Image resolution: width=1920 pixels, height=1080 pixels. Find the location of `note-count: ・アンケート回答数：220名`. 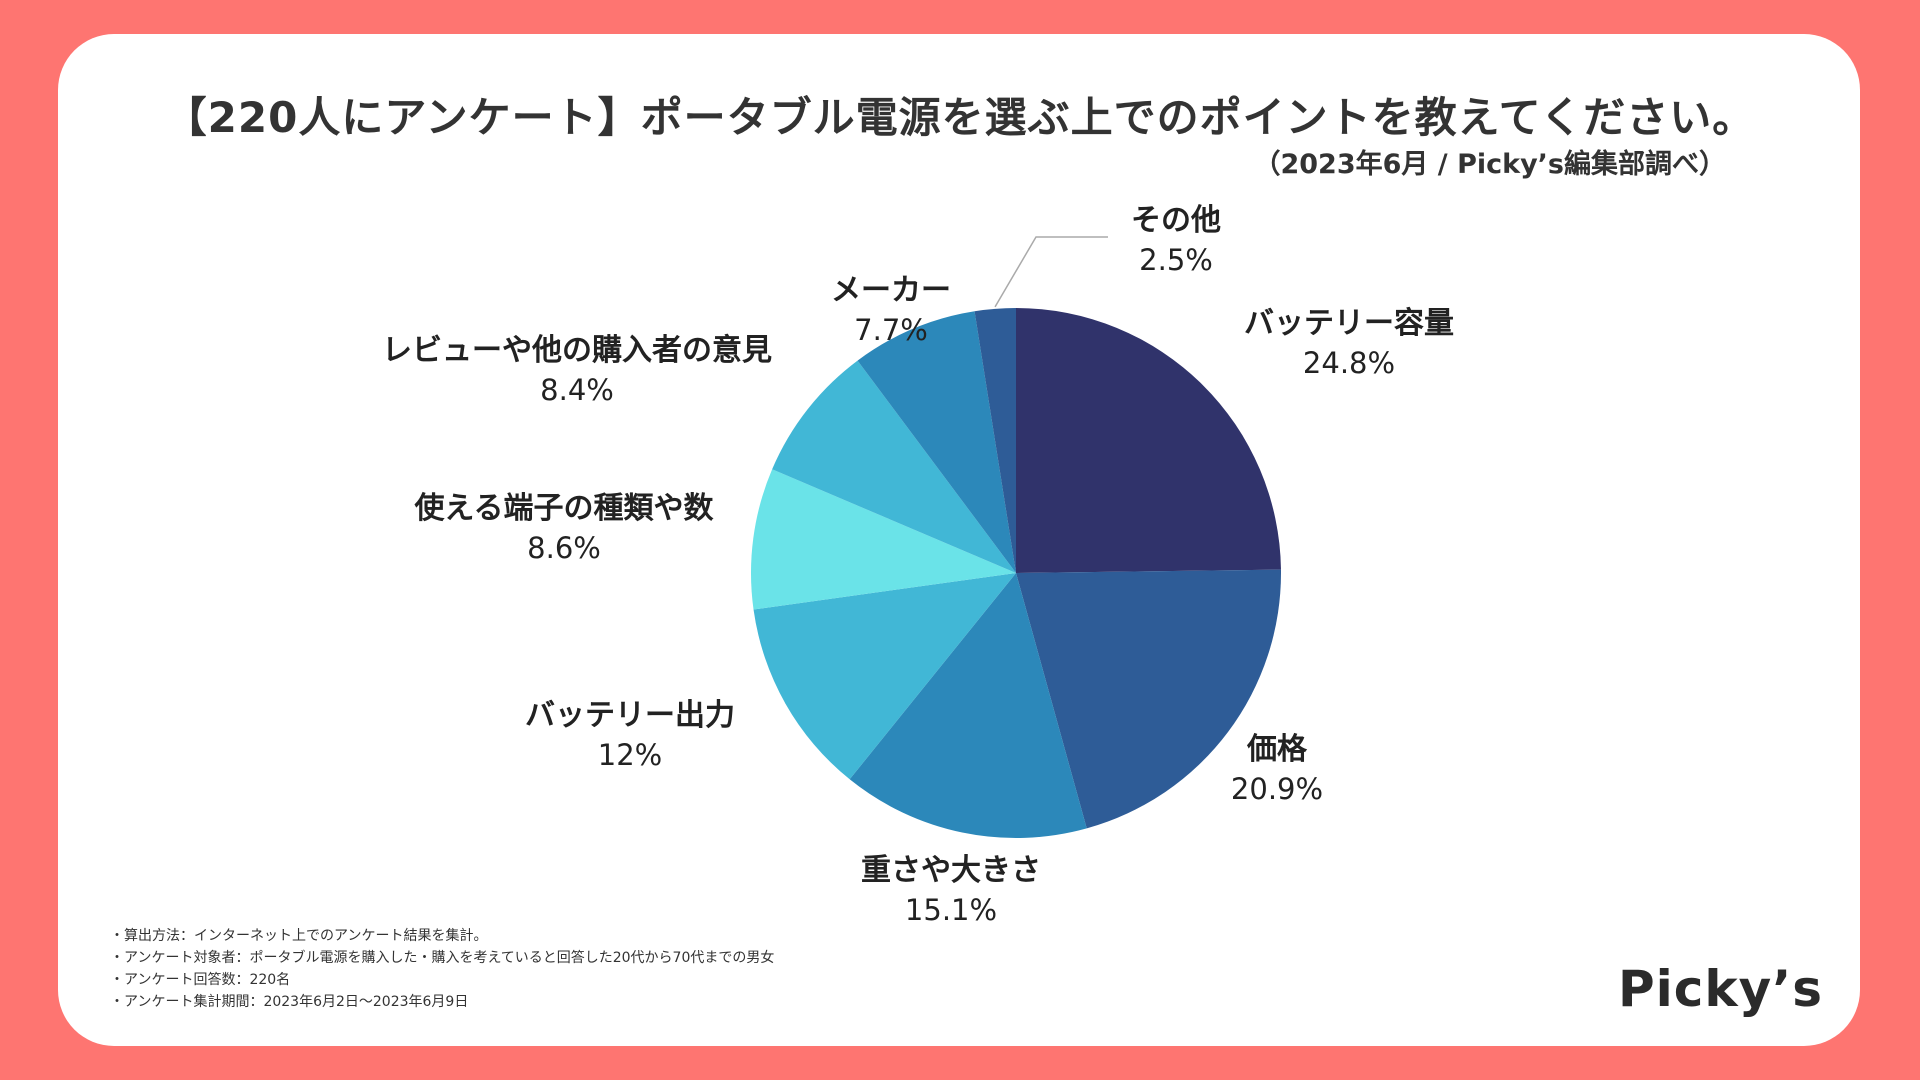

note-count: ・アンケート回答数：220名 is located at coordinates (200, 980).